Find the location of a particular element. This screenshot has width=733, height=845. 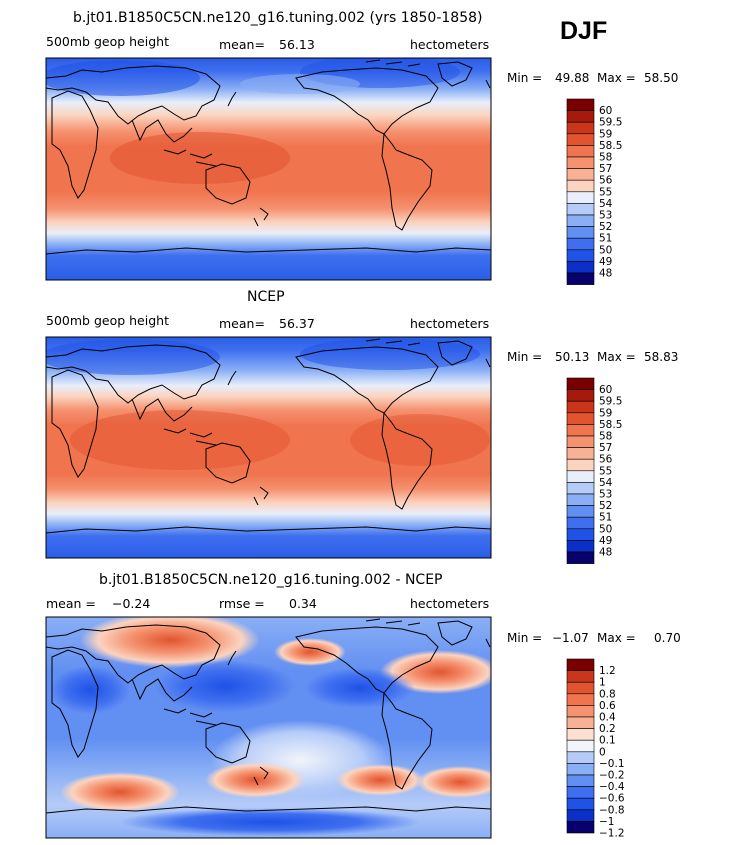

panel2-colorbar-label: 59.5 is located at coordinates (610, 402).